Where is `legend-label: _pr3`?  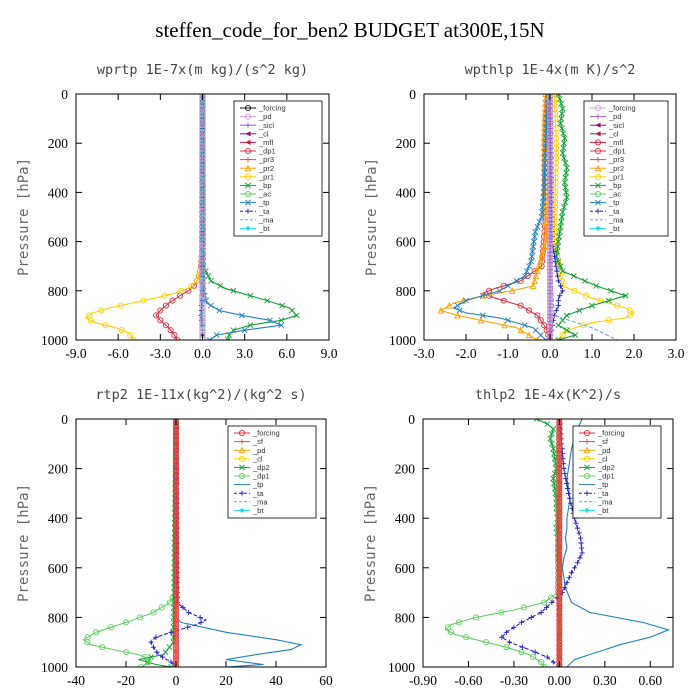
legend-label: _pr3 is located at coordinates (616, 159).